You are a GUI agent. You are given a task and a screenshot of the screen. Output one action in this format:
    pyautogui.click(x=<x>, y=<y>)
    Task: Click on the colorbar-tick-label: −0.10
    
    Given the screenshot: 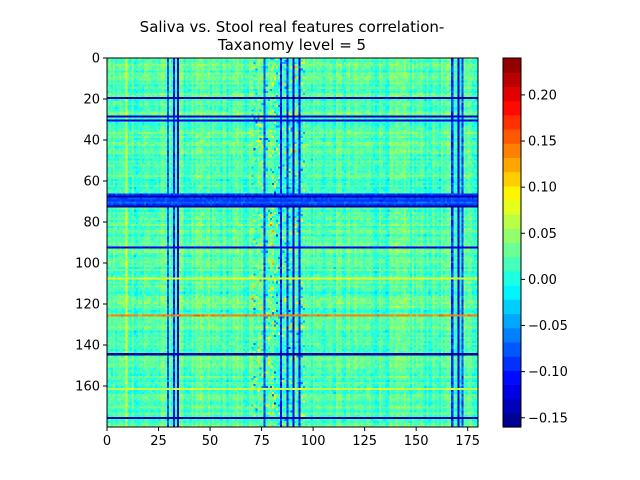 What is the action you would take?
    pyautogui.click(x=548, y=372)
    